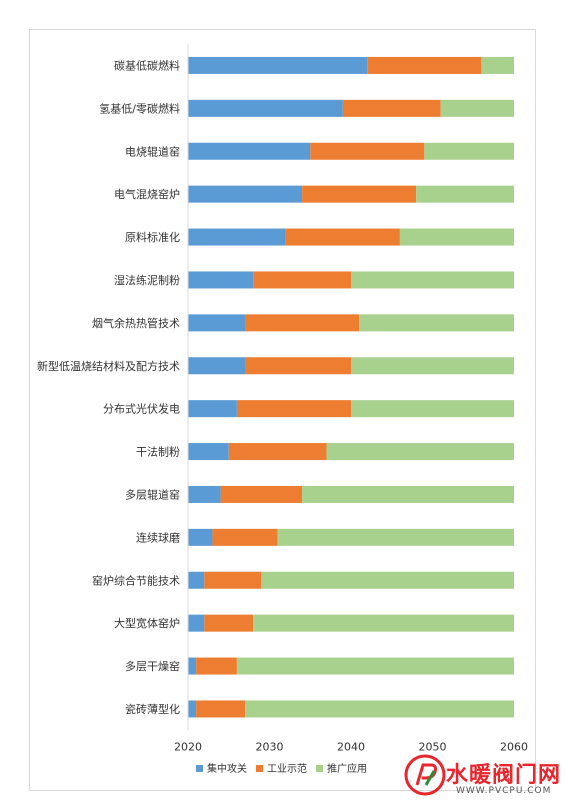 Image resolution: width=566 pixels, height=802 pixels. Describe the element at coordinates (514, 746) in the screenshot. I see `x-tick-label: 2060` at that location.